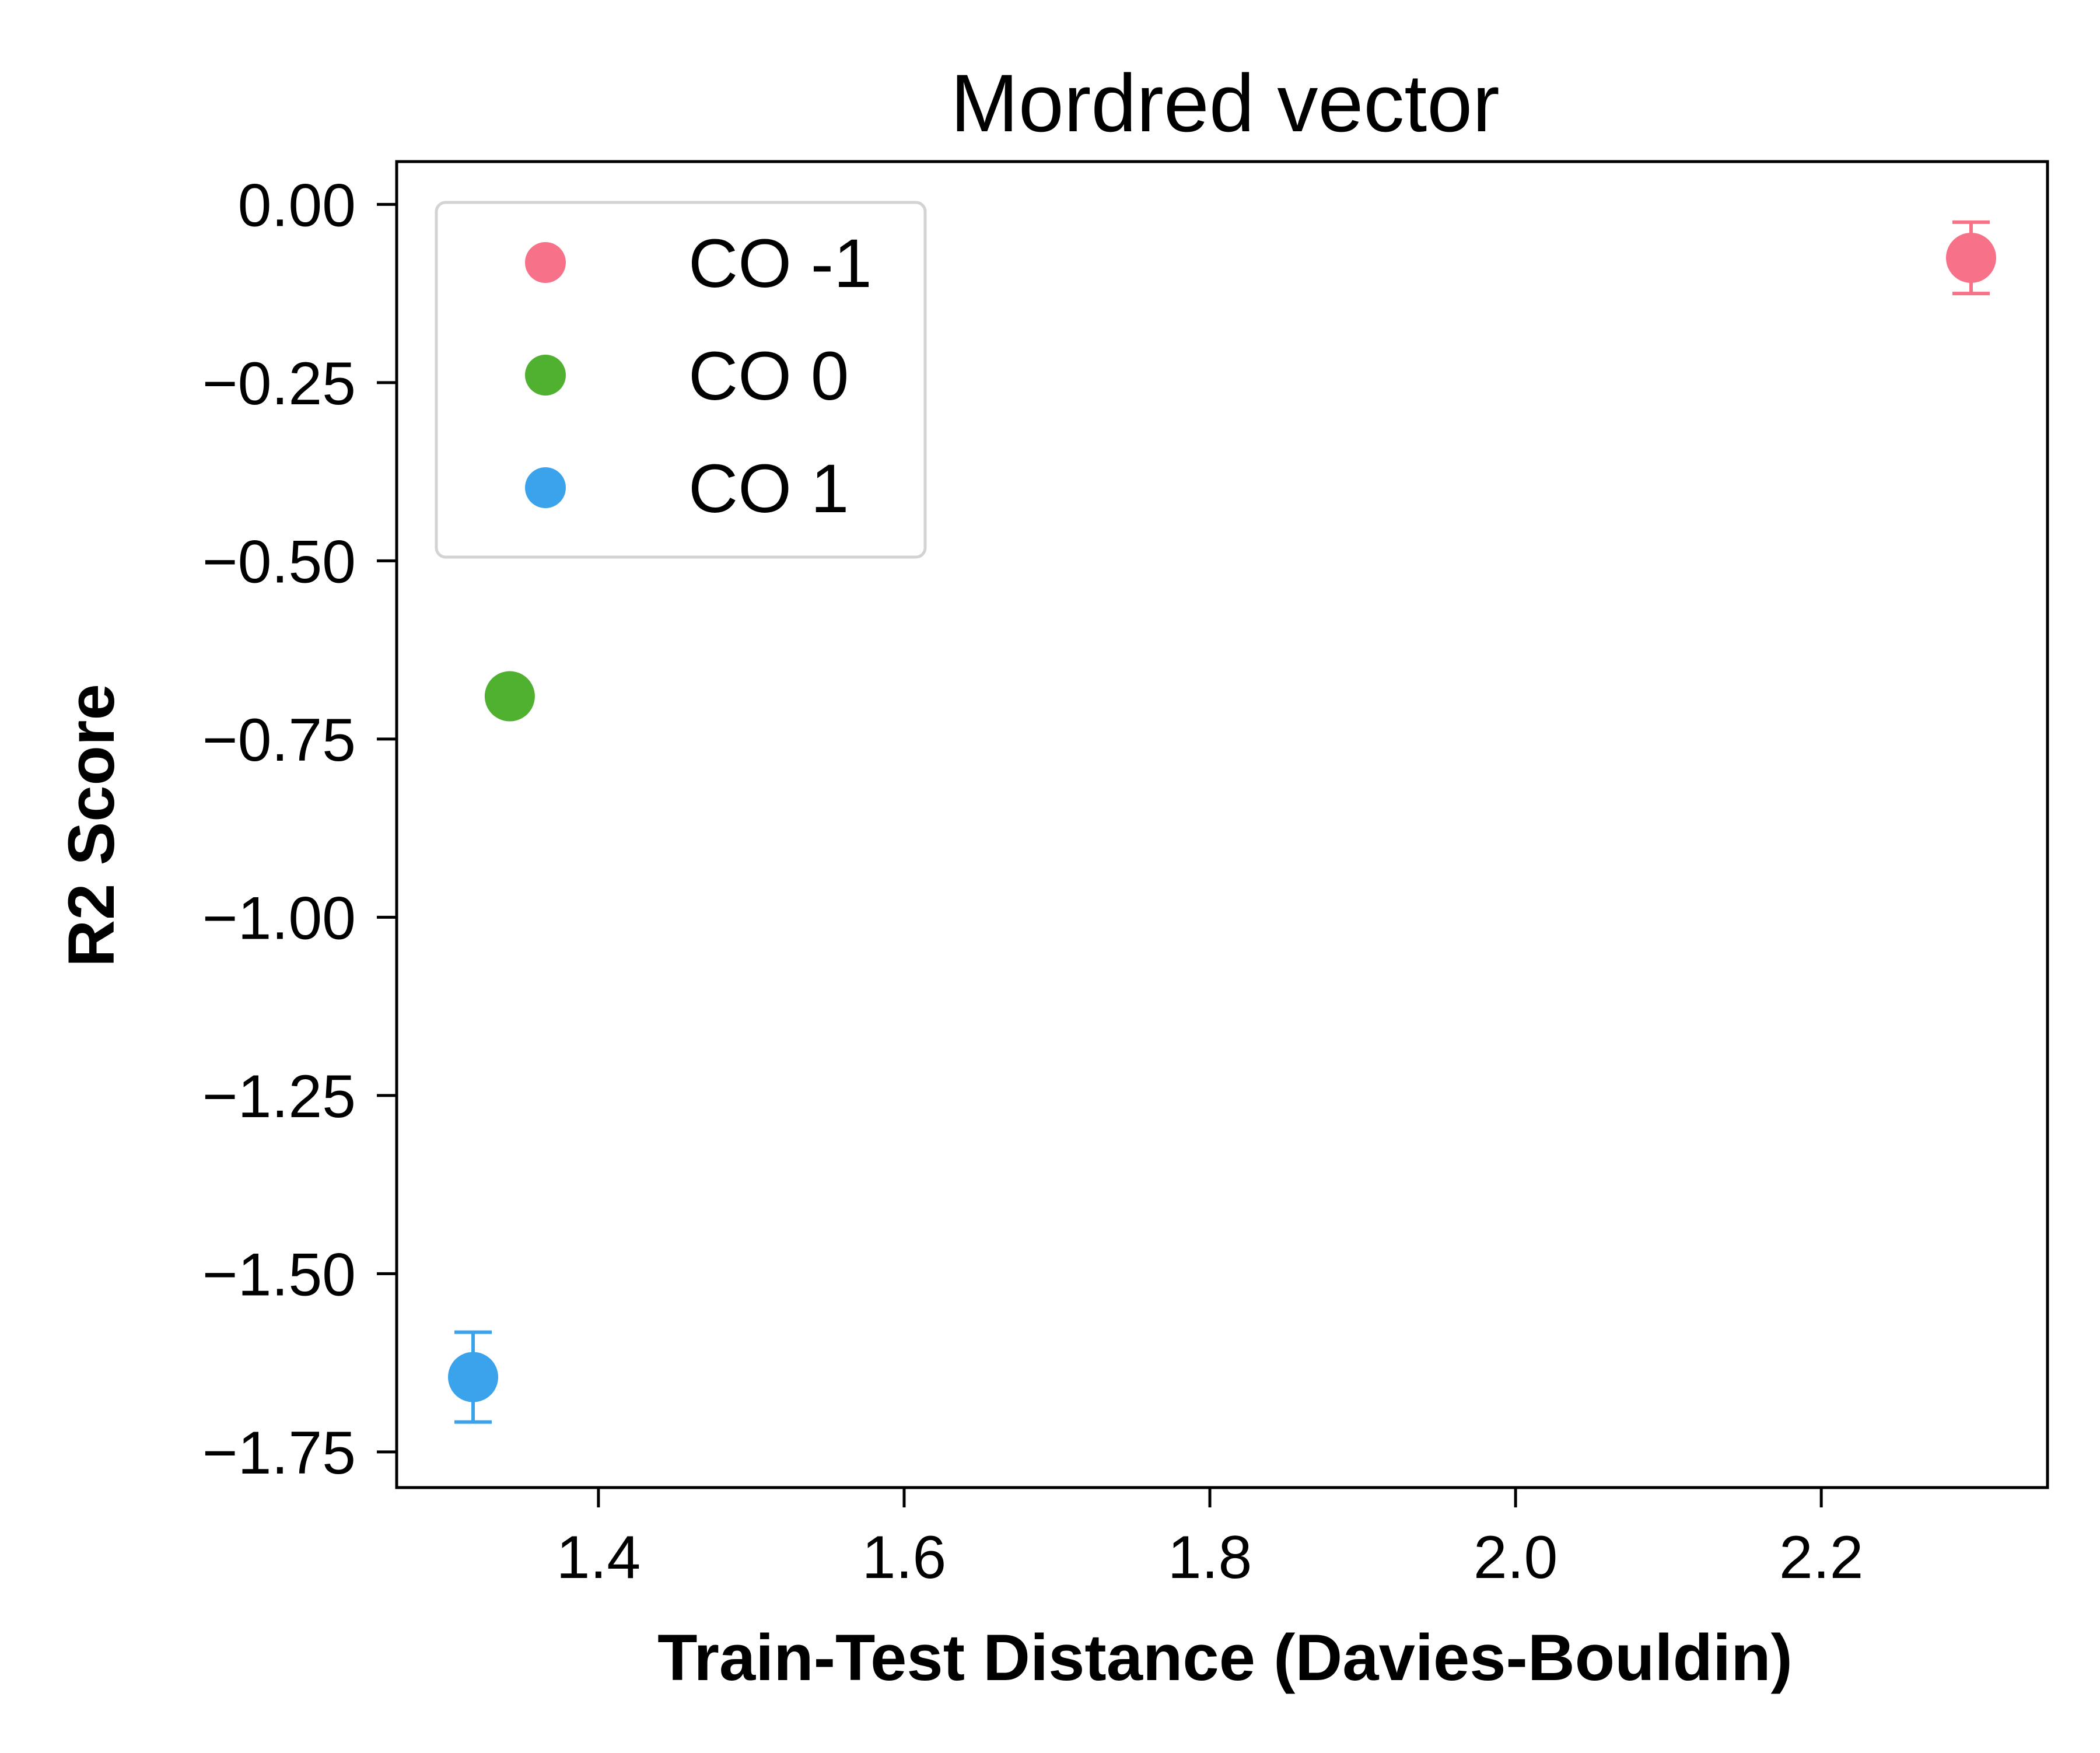 This screenshot has height=1753, width=2100. I want to click on y-tick-label: −1.25, so click(279, 1097).